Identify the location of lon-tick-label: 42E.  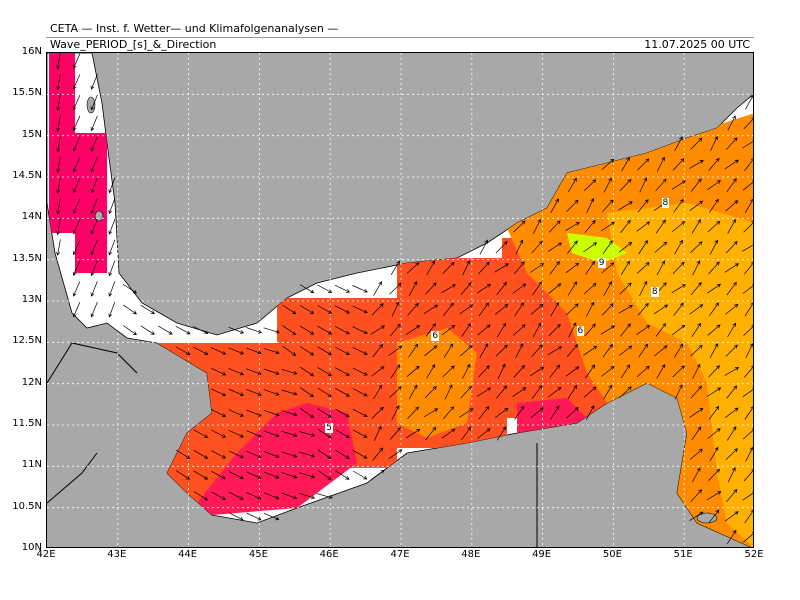
(46, 554).